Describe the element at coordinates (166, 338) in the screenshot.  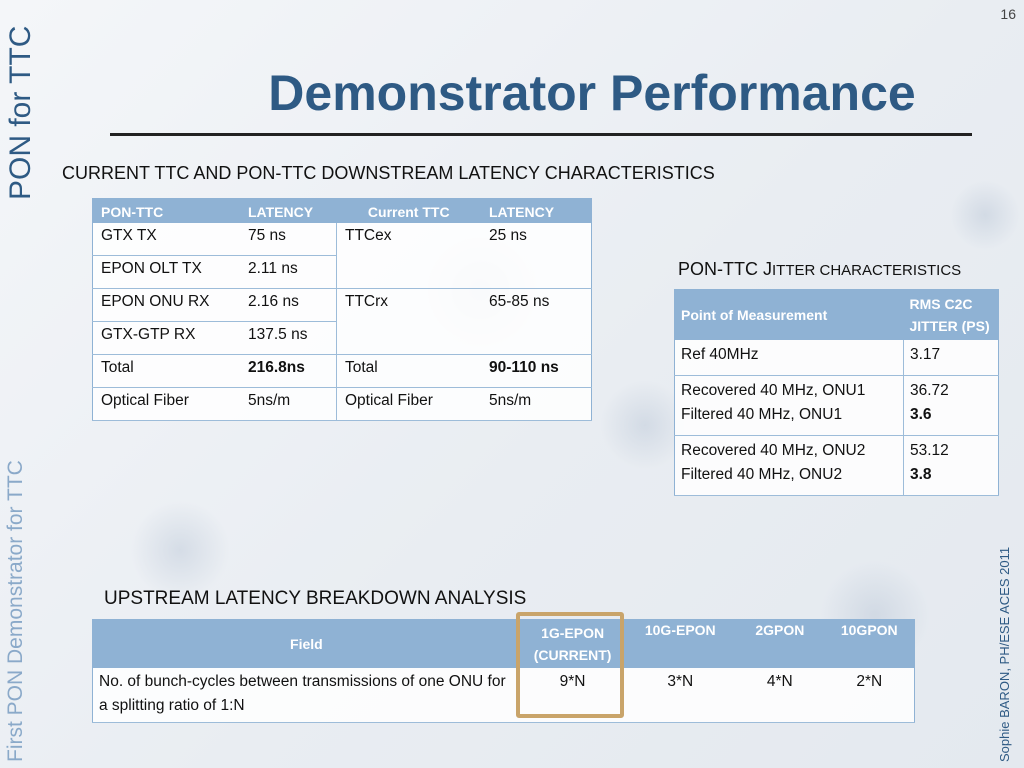
I see `table-cell: GTX-GTP RX` at that location.